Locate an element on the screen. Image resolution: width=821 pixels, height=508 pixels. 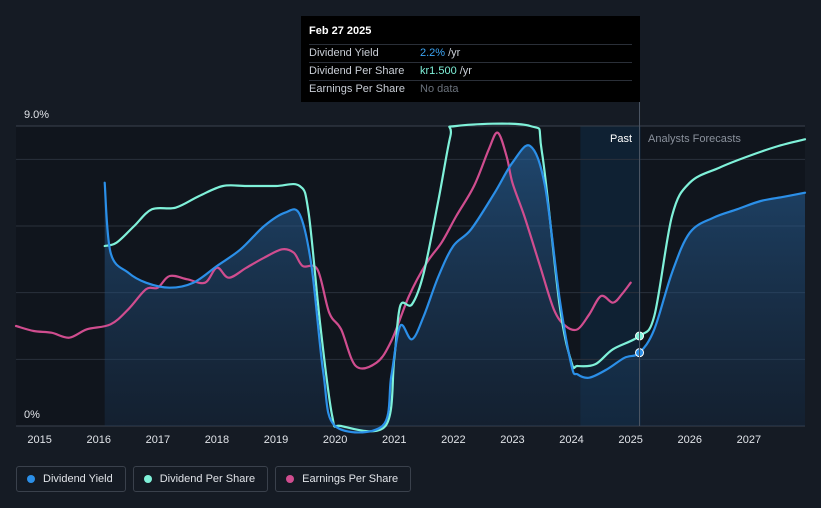
x-tick-label: 2026 is located at coordinates (690, 440).